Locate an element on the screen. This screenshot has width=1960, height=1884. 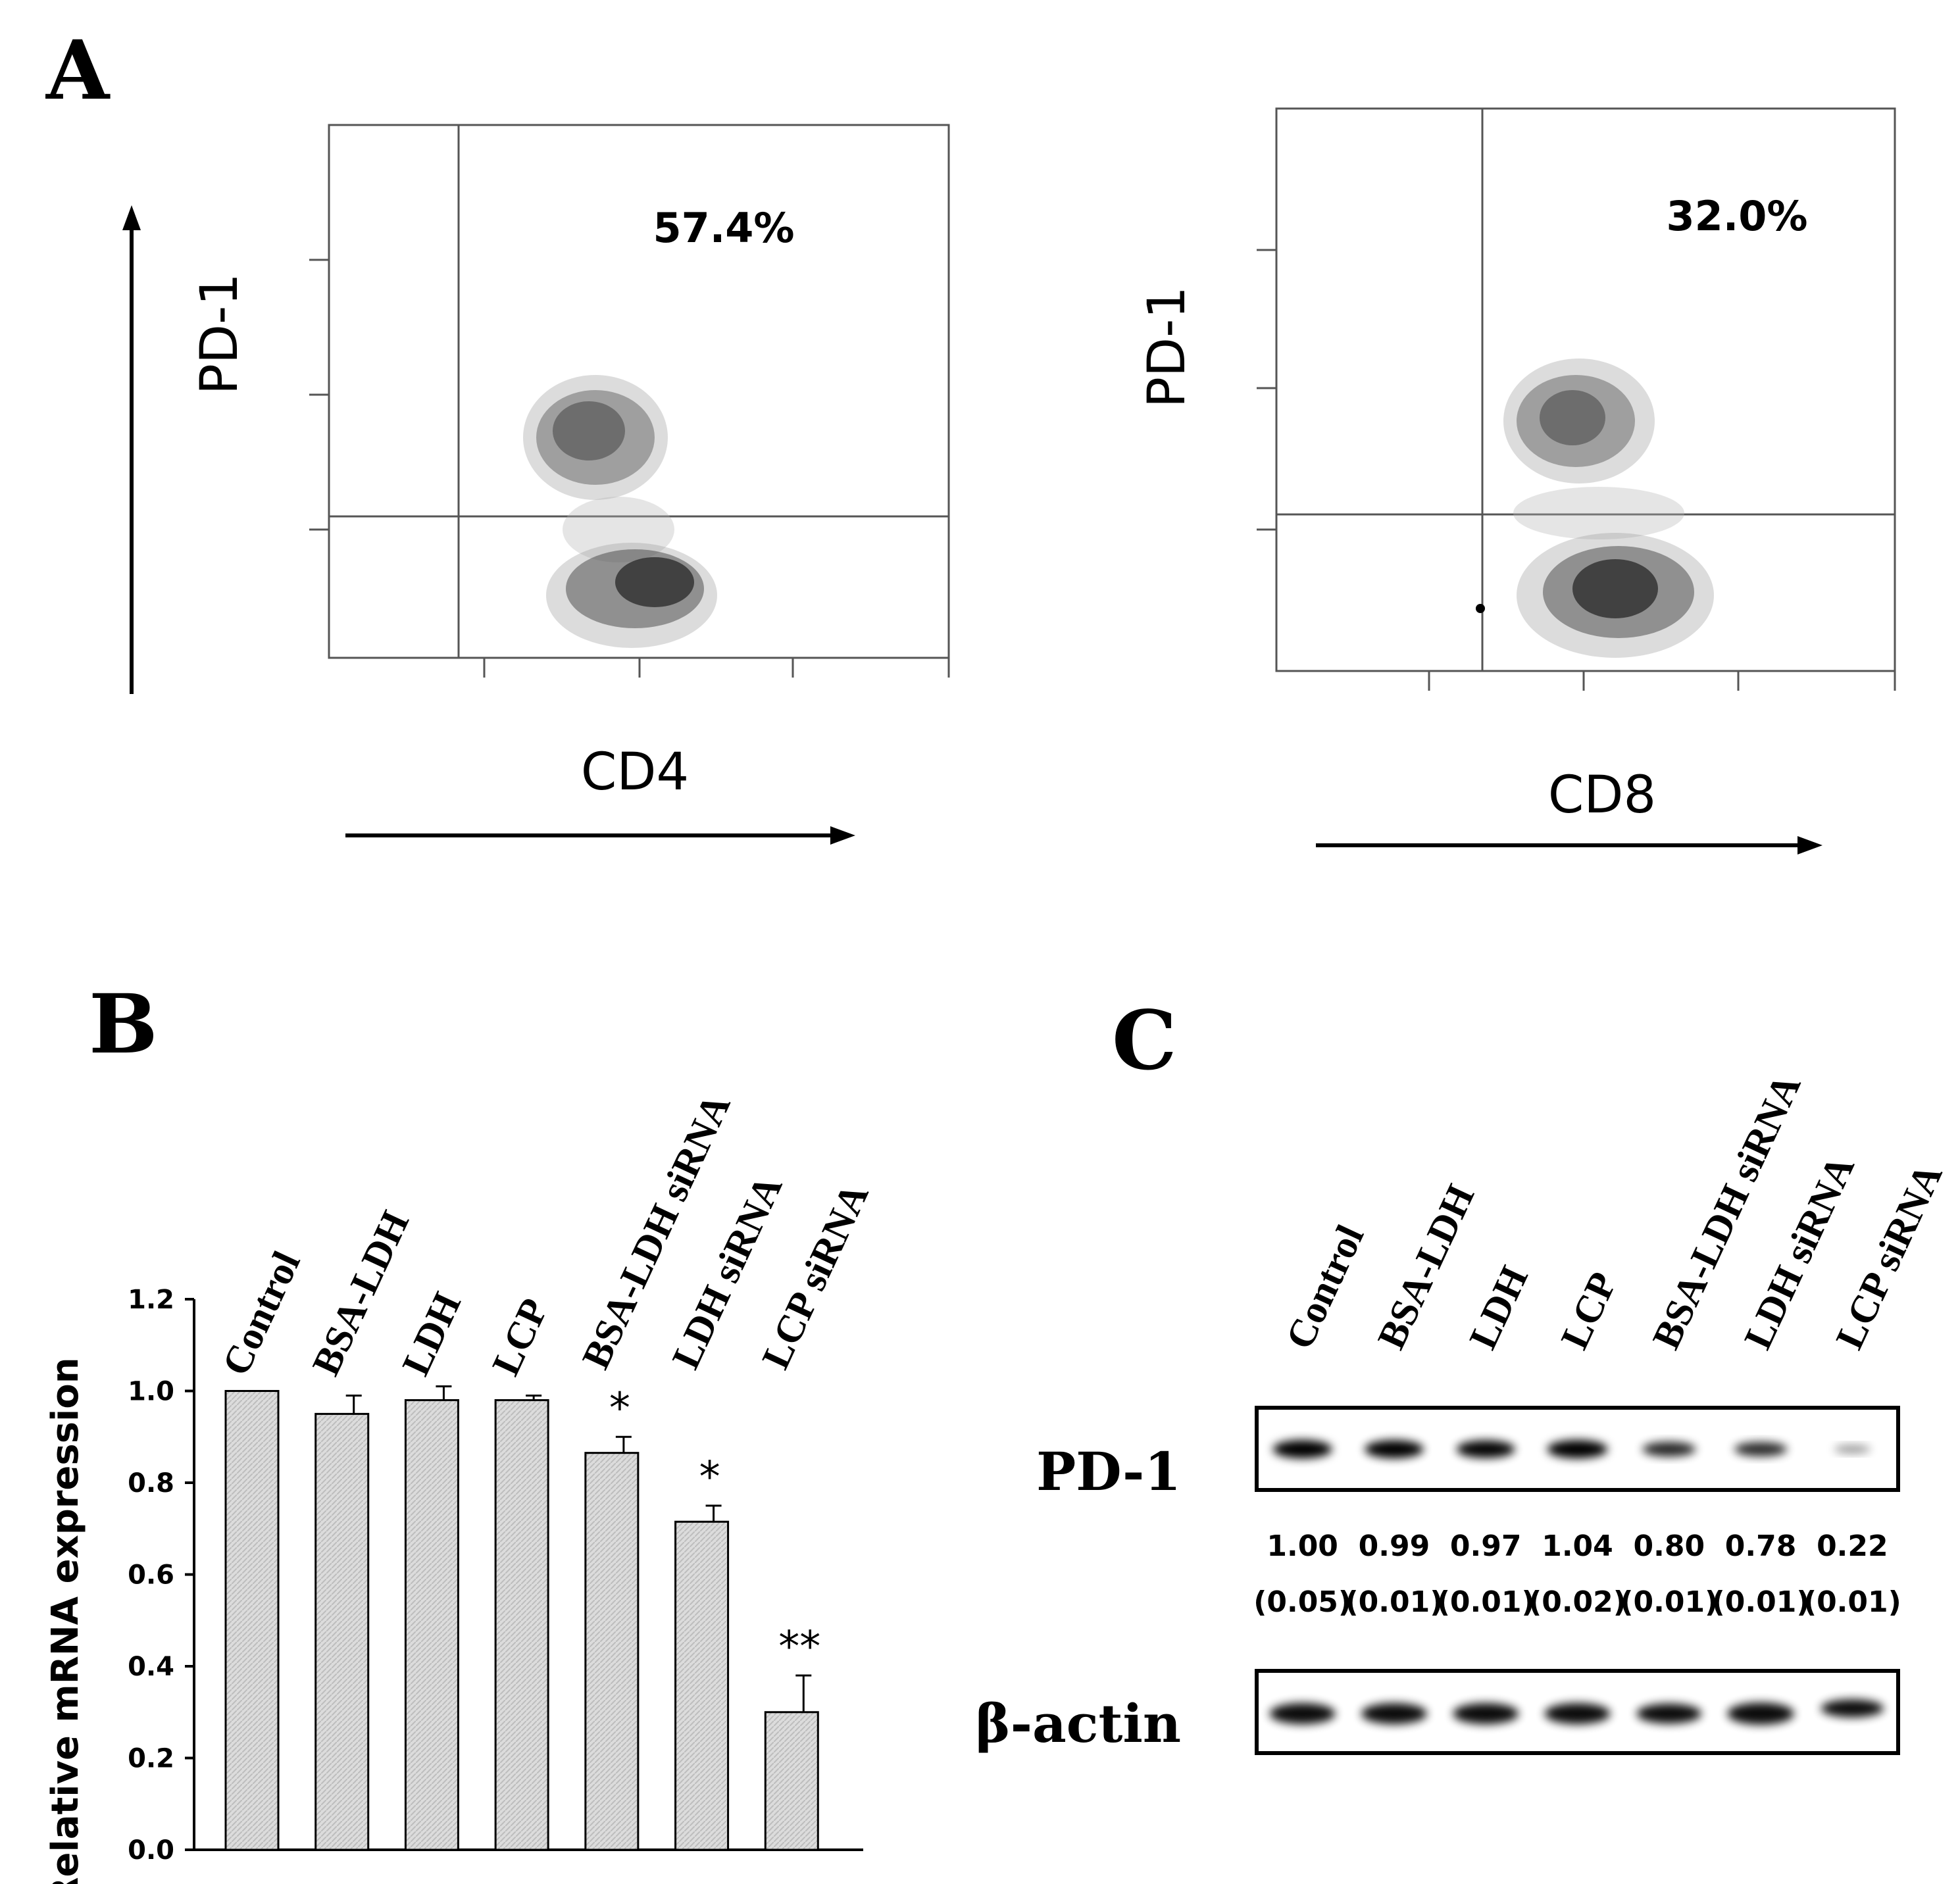
bar-y-tick-label: 0.6 is located at coordinates (151, 1575).